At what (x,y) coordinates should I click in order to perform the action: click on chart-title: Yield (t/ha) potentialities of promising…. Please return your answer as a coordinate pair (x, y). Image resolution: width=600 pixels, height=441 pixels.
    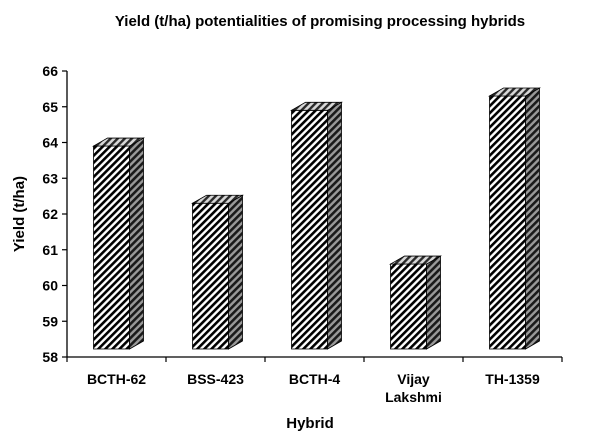
    Looking at the image, I should click on (320, 21).